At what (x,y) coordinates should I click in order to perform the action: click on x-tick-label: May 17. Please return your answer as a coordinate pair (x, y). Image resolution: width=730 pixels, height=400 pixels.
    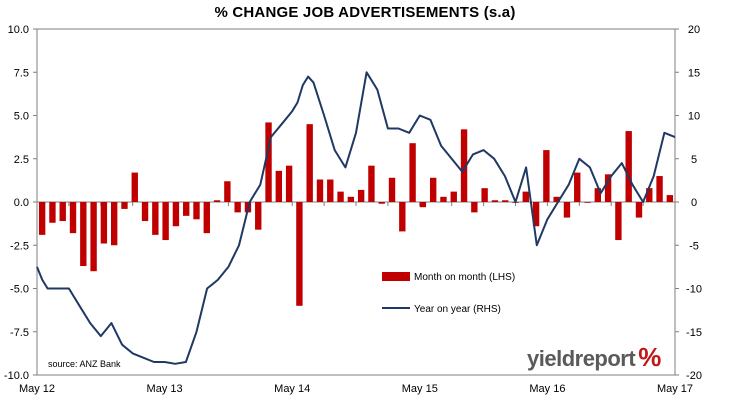
    Looking at the image, I should click on (675, 389).